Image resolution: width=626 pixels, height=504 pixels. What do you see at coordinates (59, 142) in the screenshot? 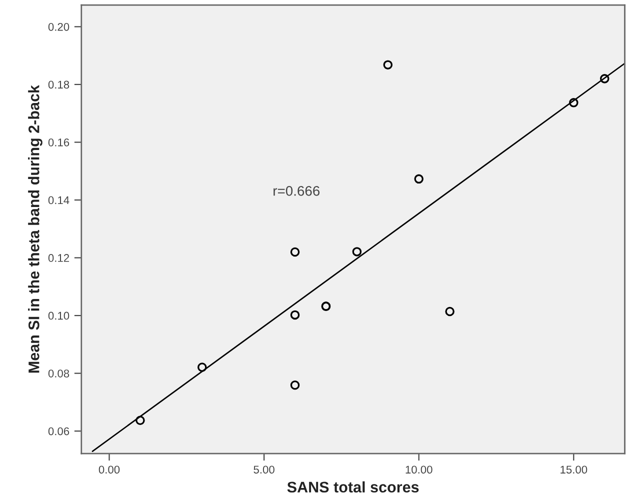
I see `y-tick-label: 0.16` at bounding box center [59, 142].